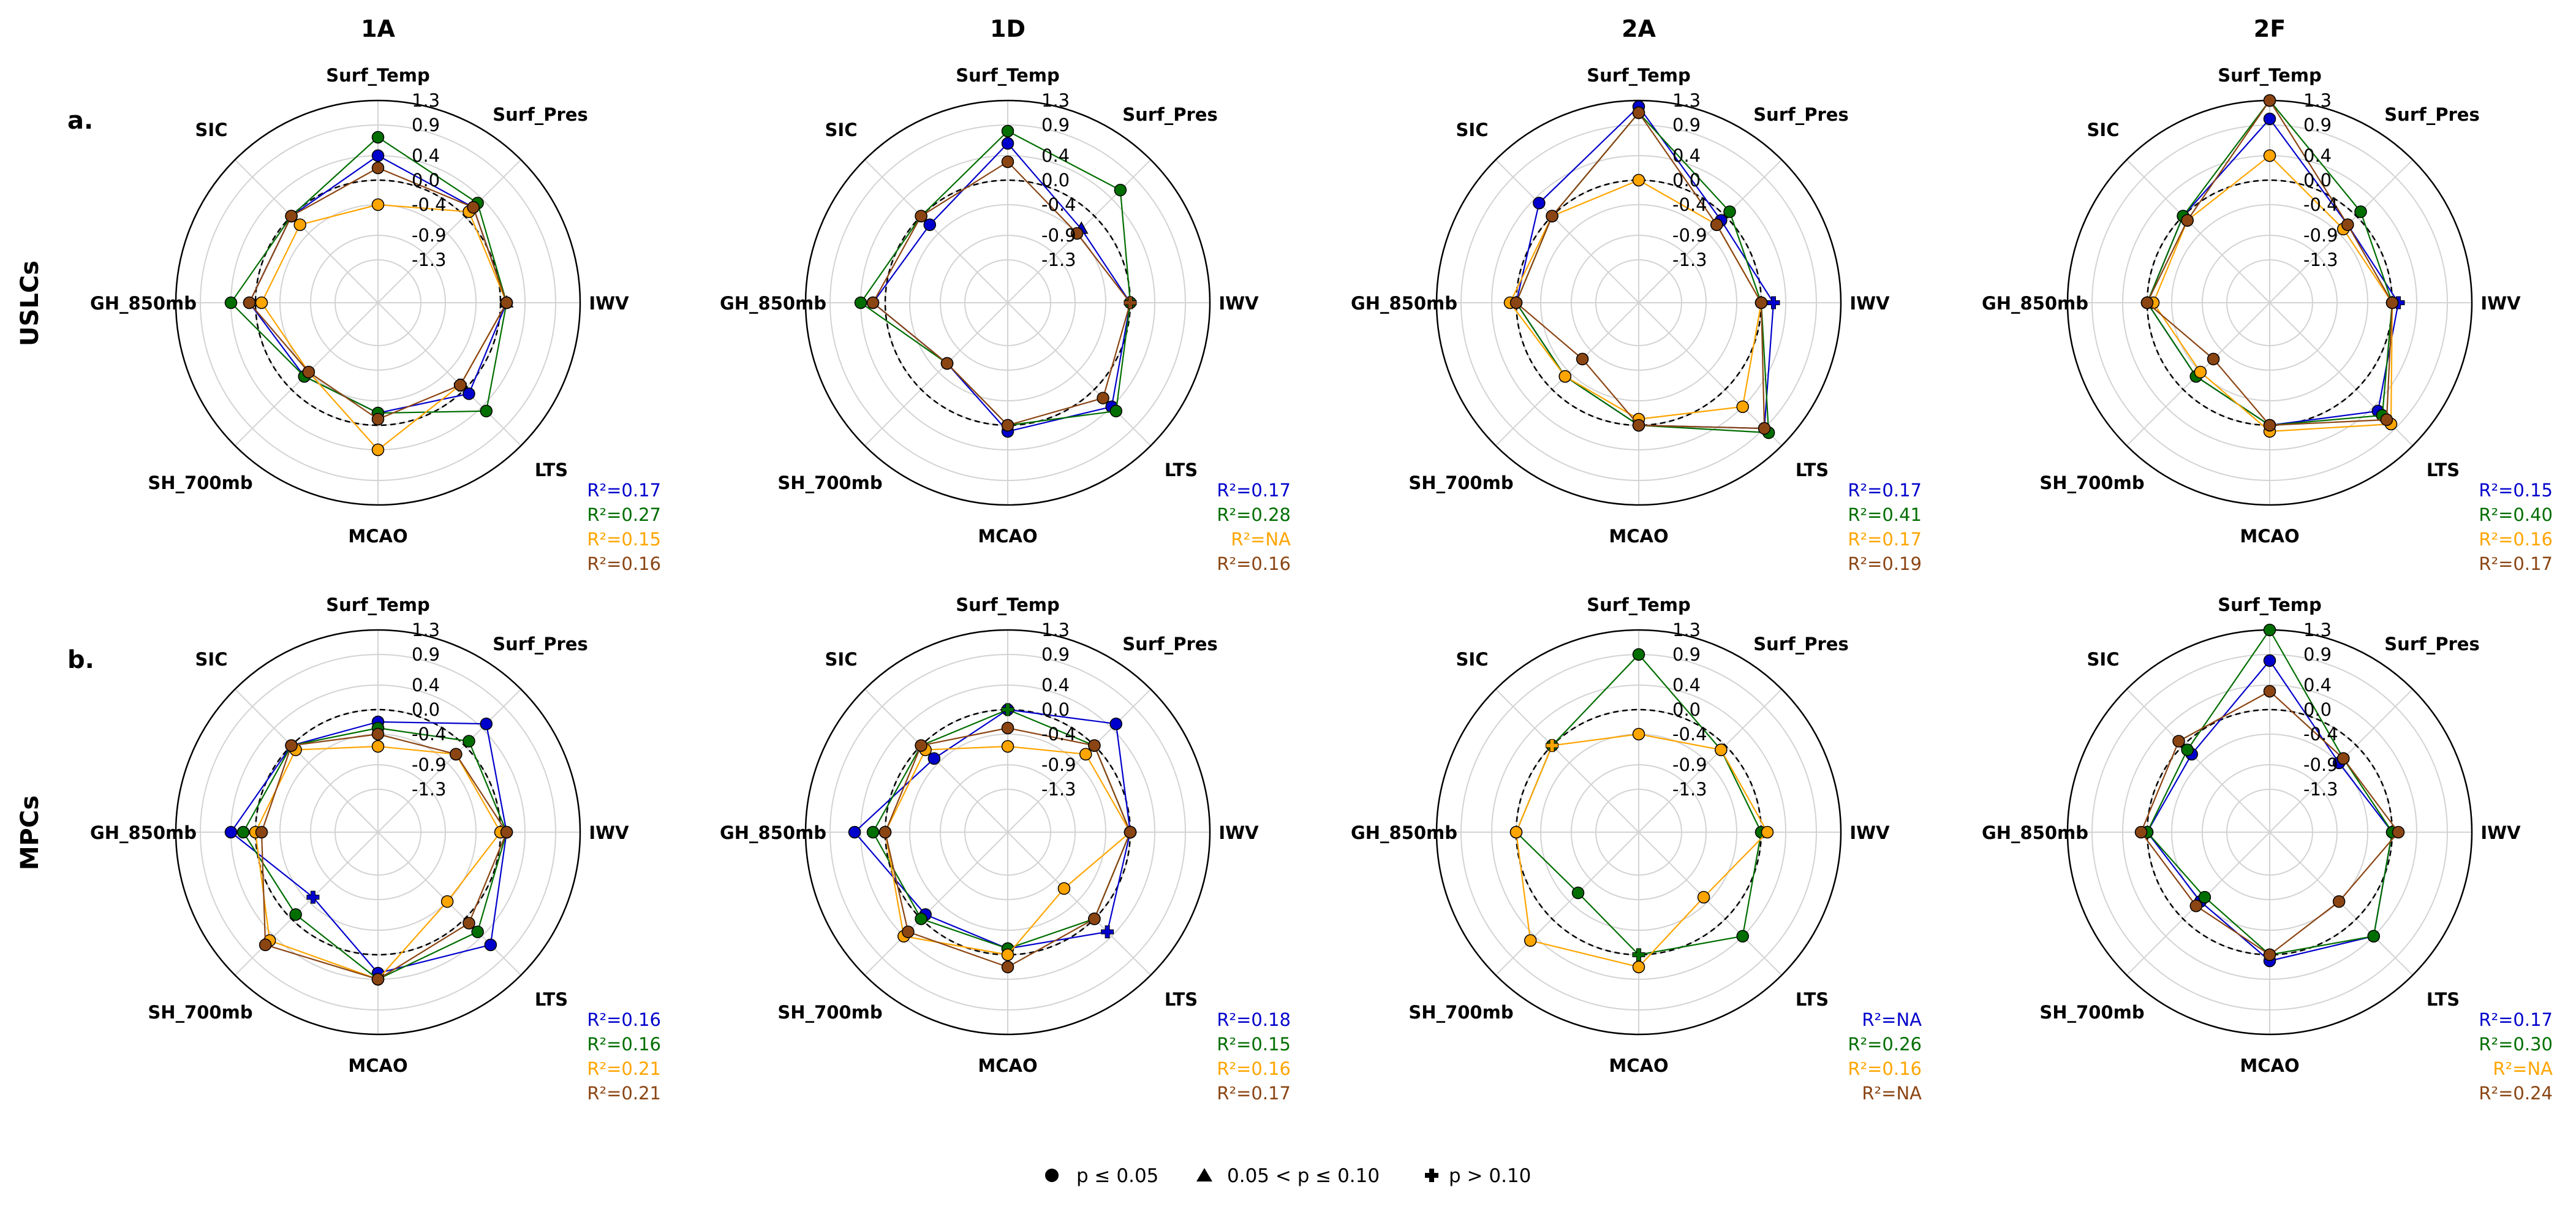 Image resolution: width=2576 pixels, height=1206 pixels. Describe the element at coordinates (2270, 28) in the screenshot. I see `panel-title: 2F` at that location.